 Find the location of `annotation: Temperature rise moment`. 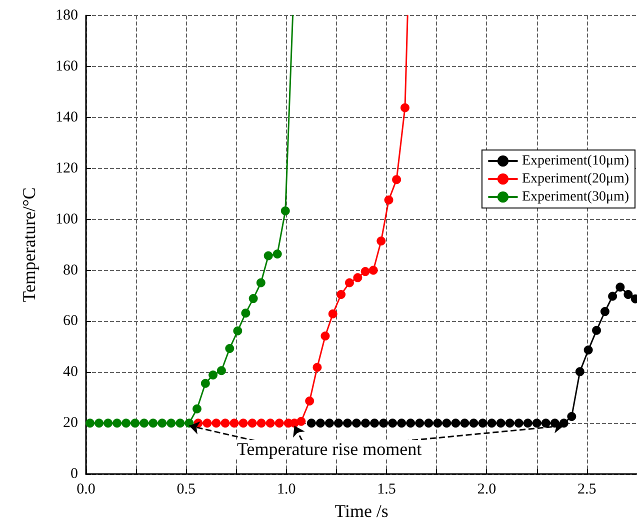

annotation: Temperature rise moment is located at coordinates (329, 449).